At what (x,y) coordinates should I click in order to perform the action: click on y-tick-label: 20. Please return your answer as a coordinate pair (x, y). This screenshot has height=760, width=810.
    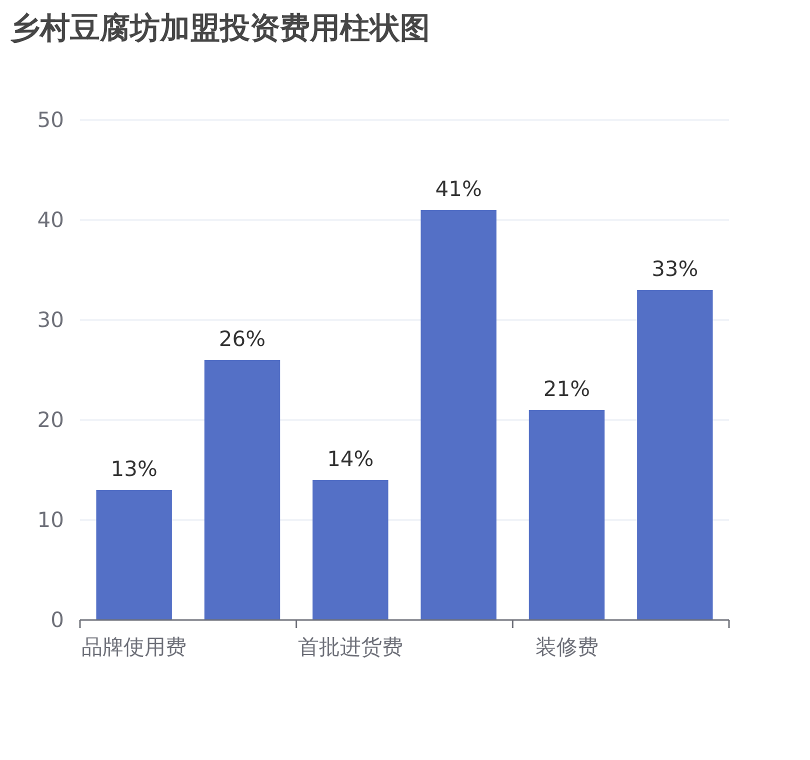
    Looking at the image, I should click on (50, 420).